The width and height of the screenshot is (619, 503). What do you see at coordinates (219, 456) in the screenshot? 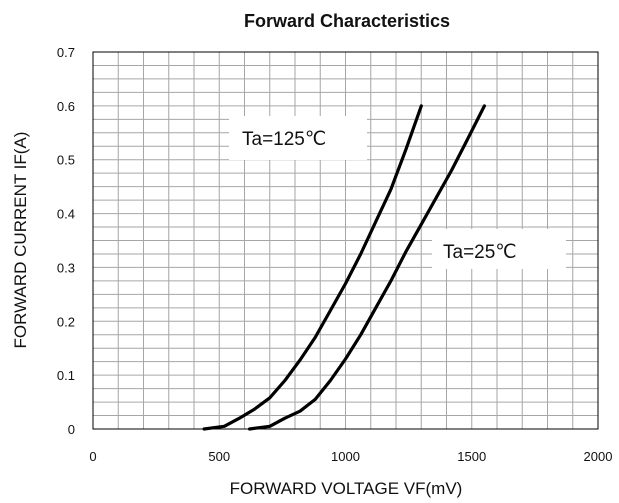
I see `x-tick-label: 500` at bounding box center [219, 456].